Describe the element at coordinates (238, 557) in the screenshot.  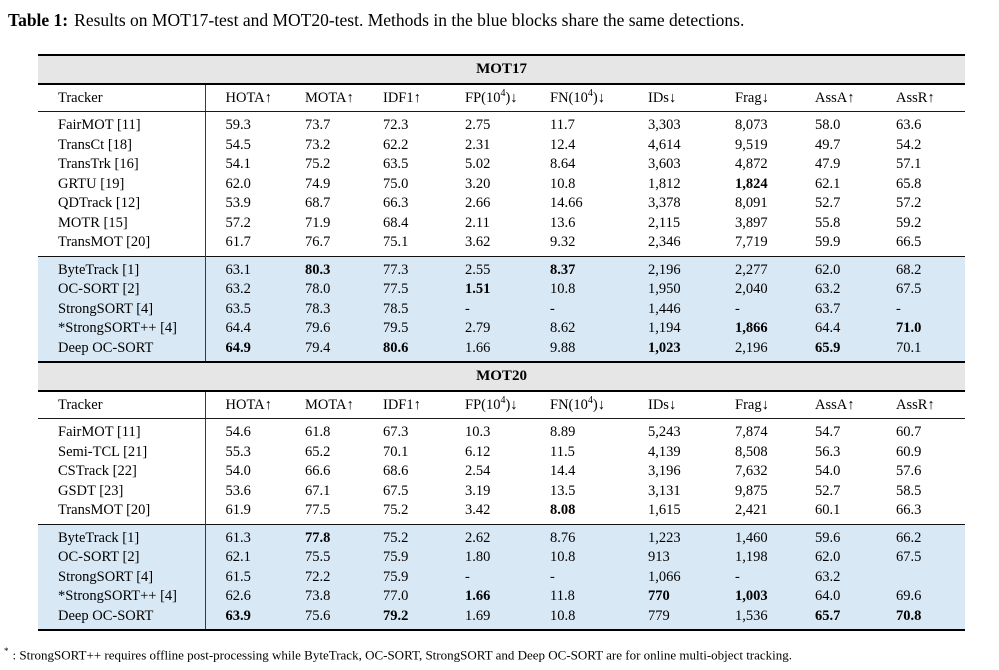
I see `metric-value: 62.1` at that location.